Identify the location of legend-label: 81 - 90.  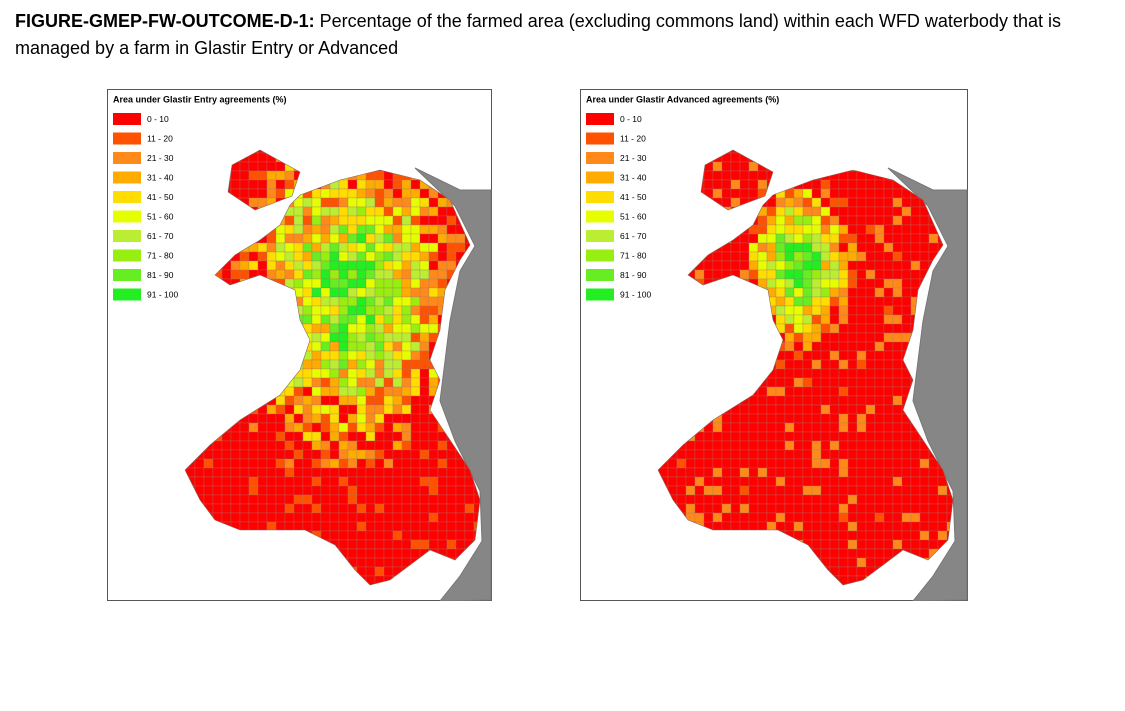
(633, 275).